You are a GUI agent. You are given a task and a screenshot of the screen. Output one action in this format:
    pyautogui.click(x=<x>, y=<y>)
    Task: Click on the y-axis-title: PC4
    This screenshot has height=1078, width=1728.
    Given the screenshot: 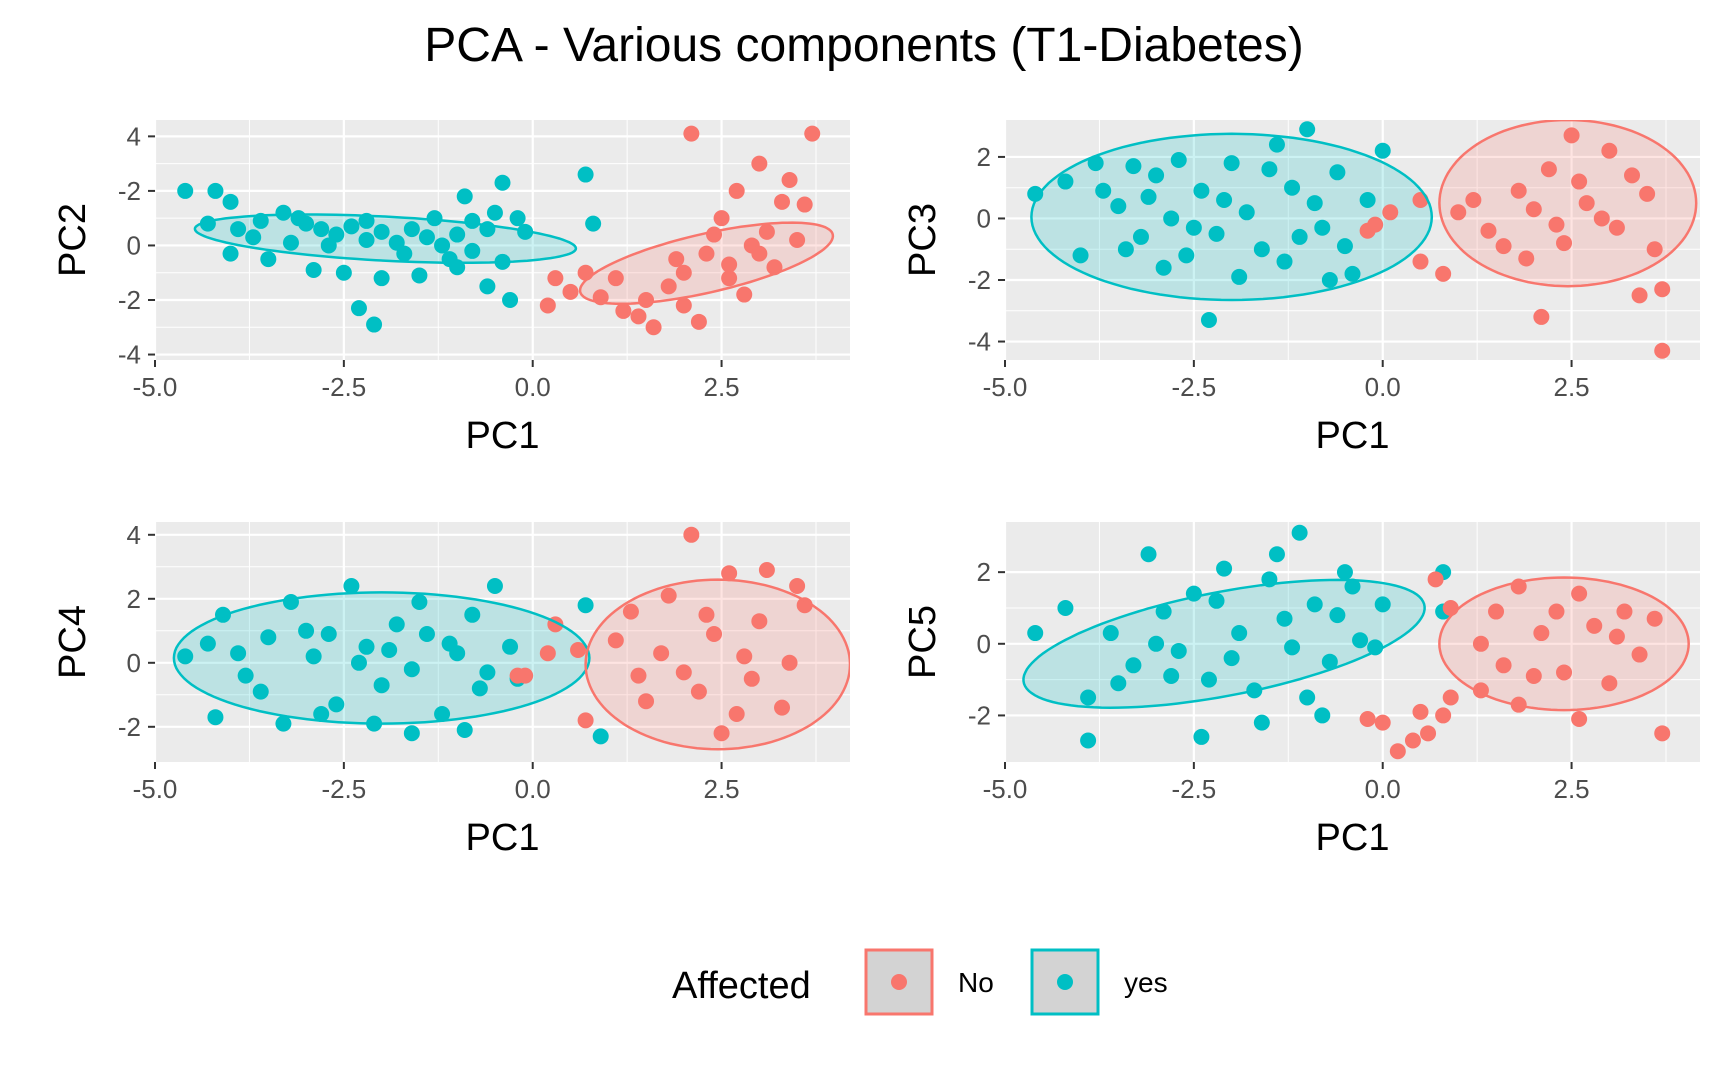 What is the action you would take?
    pyautogui.click(x=73, y=642)
    